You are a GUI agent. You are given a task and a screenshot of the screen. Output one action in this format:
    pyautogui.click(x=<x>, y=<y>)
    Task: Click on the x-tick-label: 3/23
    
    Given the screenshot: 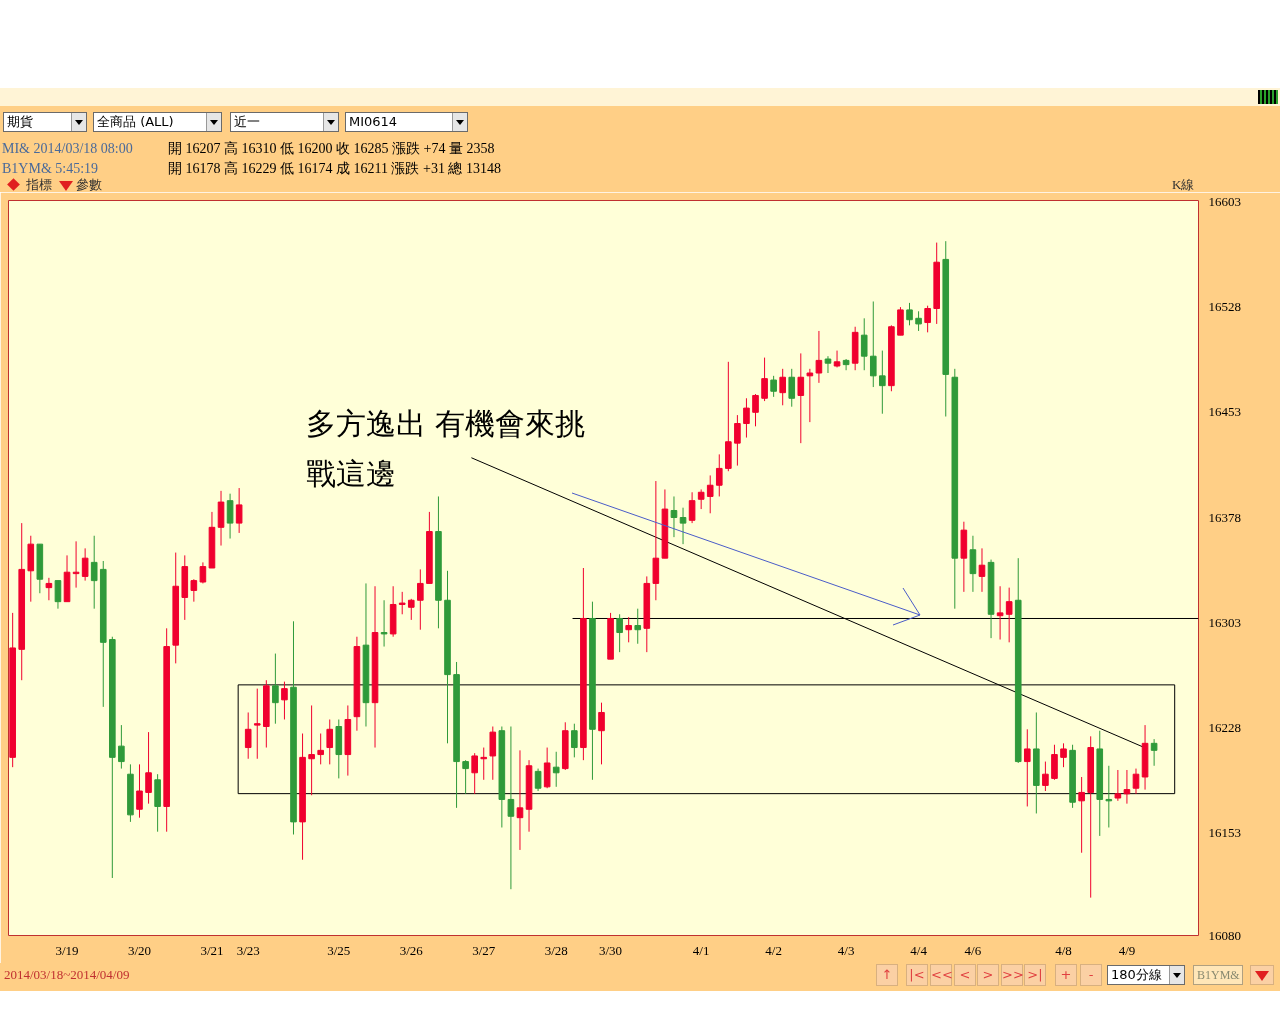 What is the action you would take?
    pyautogui.click(x=248, y=950)
    